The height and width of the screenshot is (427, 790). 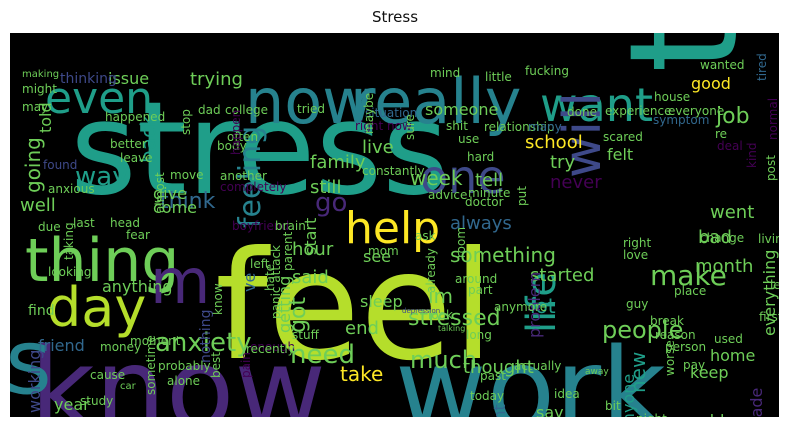 I want to click on word-already: already, so click(x=431, y=270).